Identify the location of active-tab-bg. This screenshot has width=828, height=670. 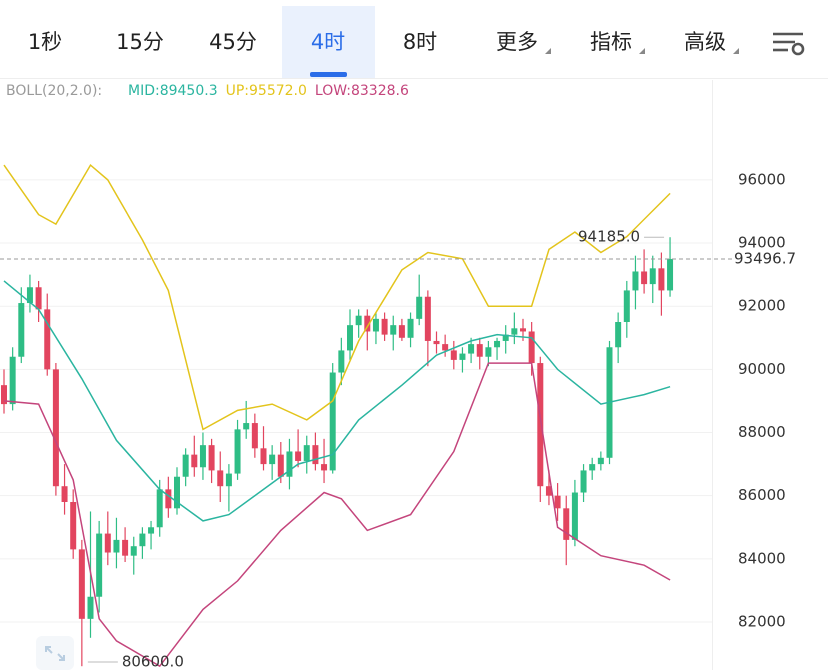
(328, 42).